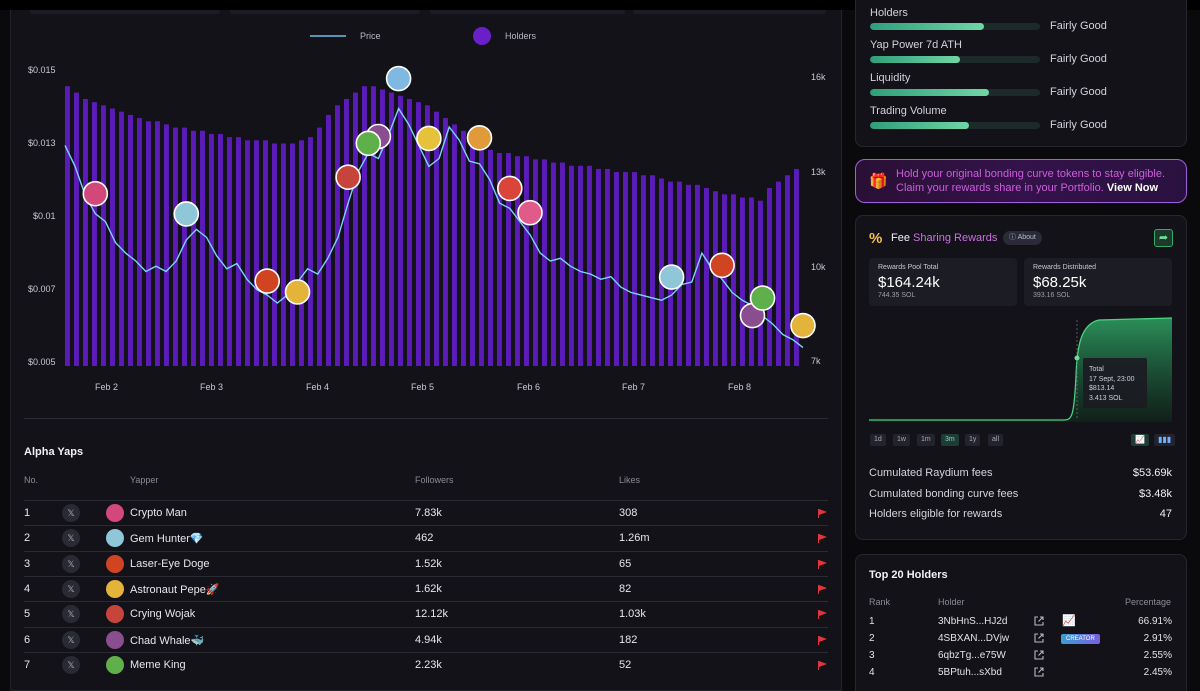 Image resolution: width=1200 pixels, height=691 pixels. Describe the element at coordinates (426, 588) in the screenshot. I see `table-row: 4 𝕏 Astronaut Pepe🚀 1.62k 82` at that location.